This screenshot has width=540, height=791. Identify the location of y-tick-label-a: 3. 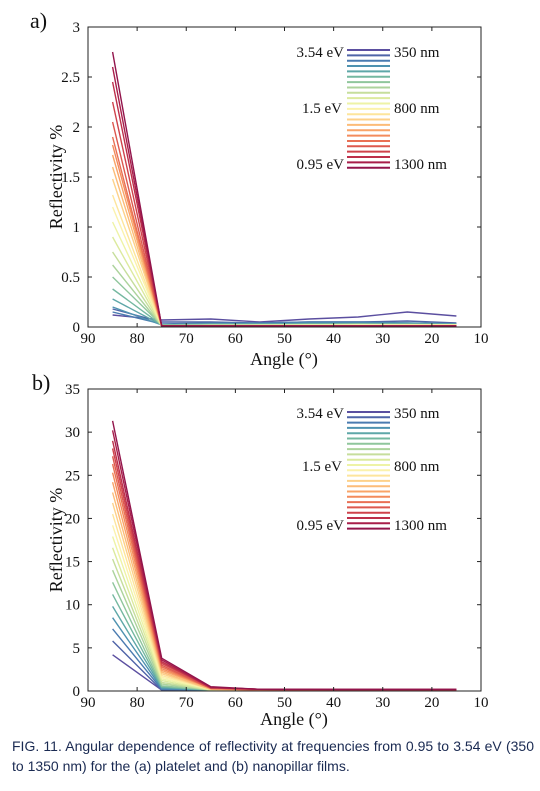
(77, 28).